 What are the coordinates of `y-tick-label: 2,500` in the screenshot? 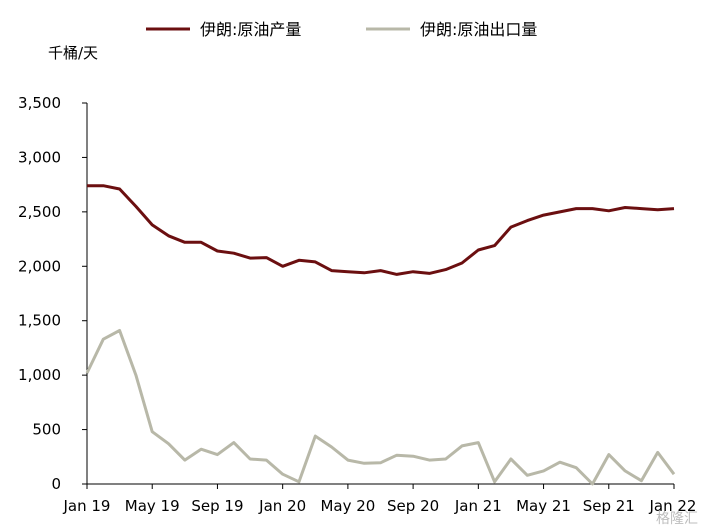 It's located at (39, 212).